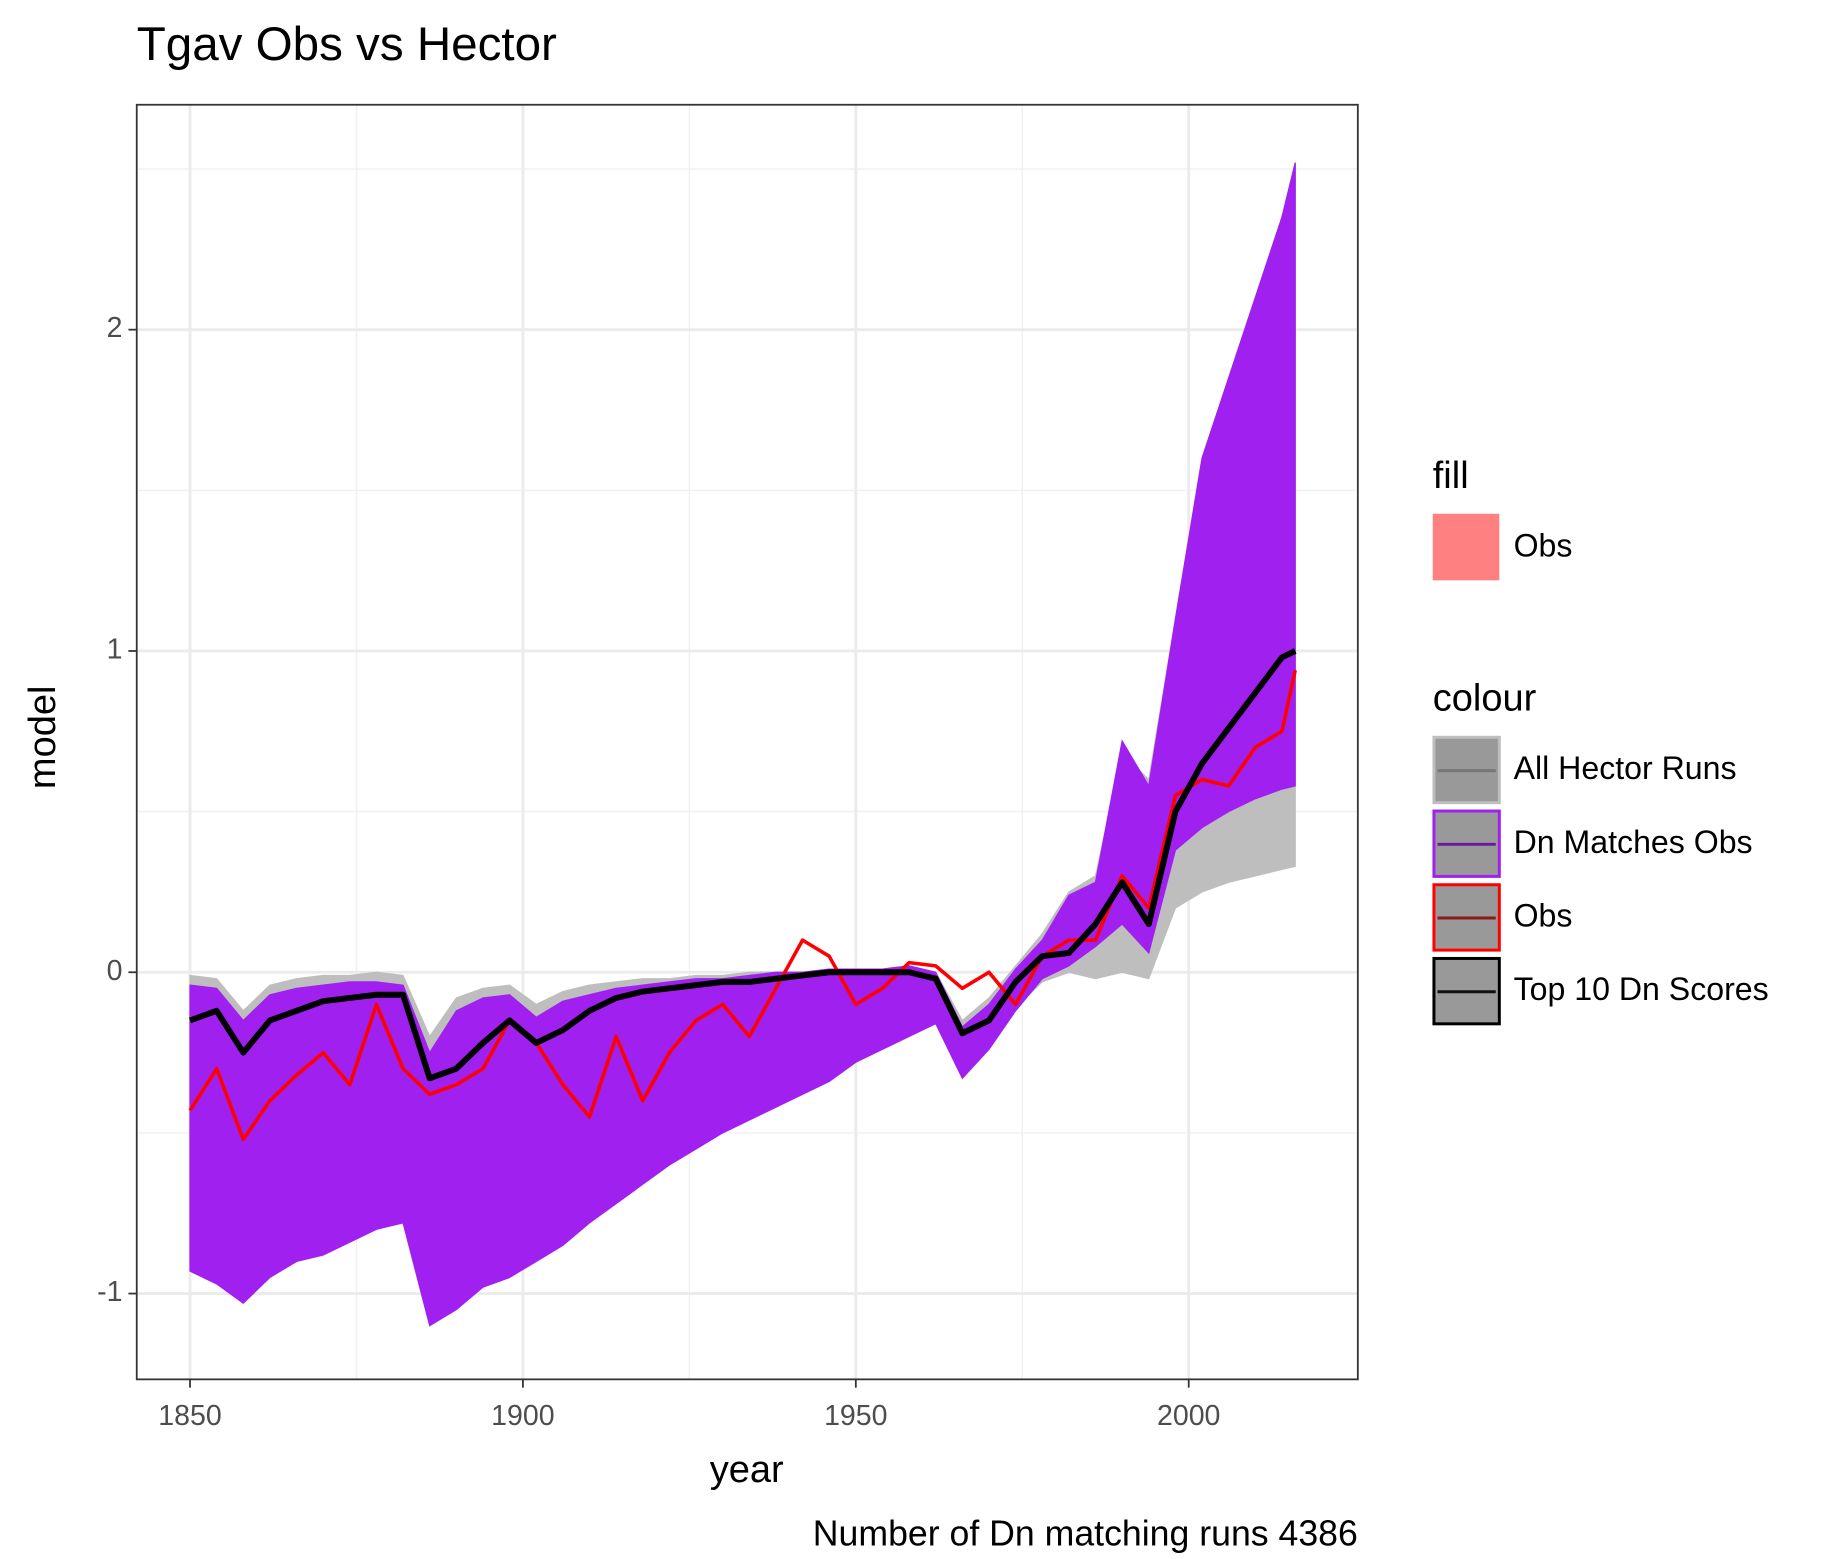 The image size is (1837, 1559). I want to click on y-tick-label: 0, so click(115, 971).